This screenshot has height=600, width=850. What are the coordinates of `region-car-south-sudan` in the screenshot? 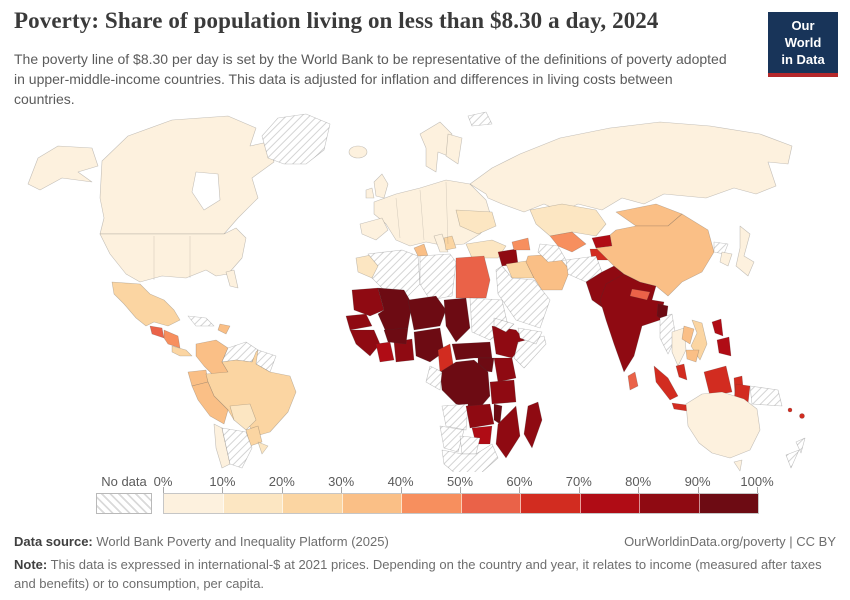 It's located at (472, 351).